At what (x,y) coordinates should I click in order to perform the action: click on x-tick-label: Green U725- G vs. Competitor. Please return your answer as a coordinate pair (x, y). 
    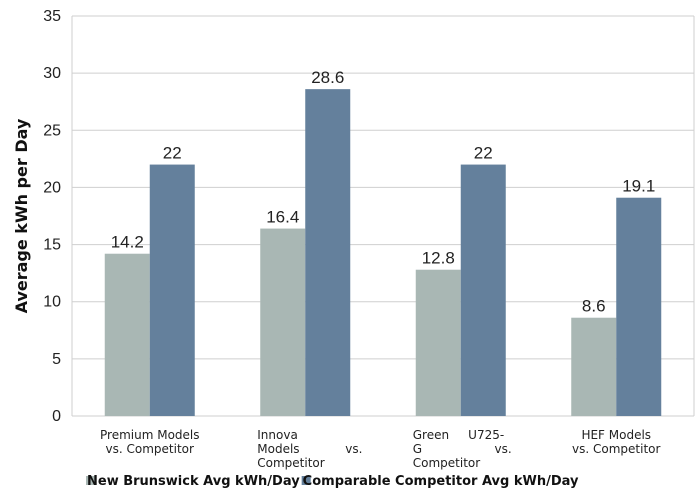
    Looking at the image, I should click on (462, 449).